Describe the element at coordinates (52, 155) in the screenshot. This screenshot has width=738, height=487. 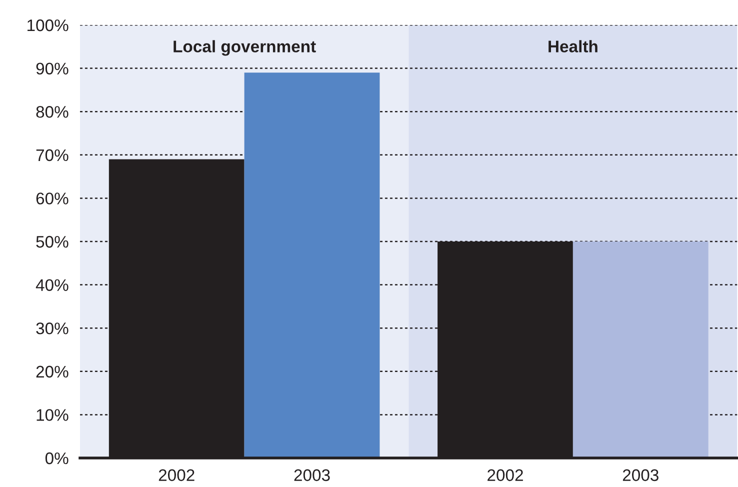
I see `y-tick-label: 70%` at that location.